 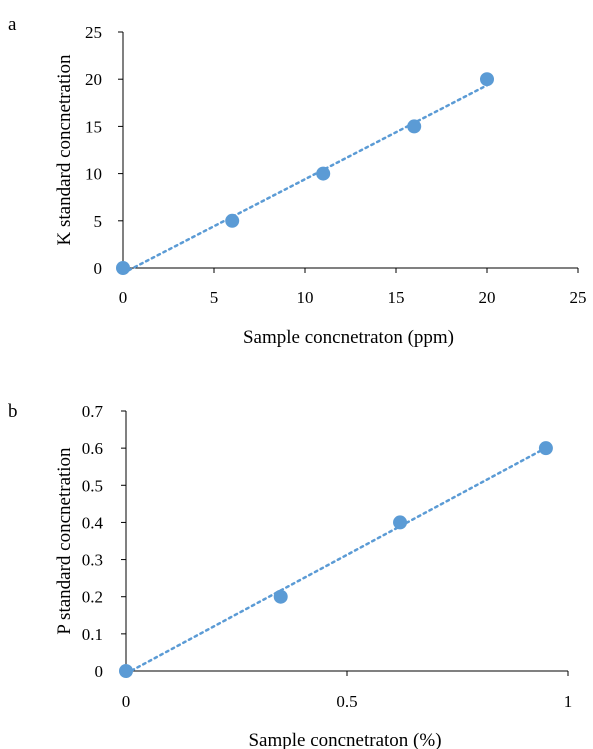 I want to click on y-tick-label: 0.1, so click(x=92, y=634).